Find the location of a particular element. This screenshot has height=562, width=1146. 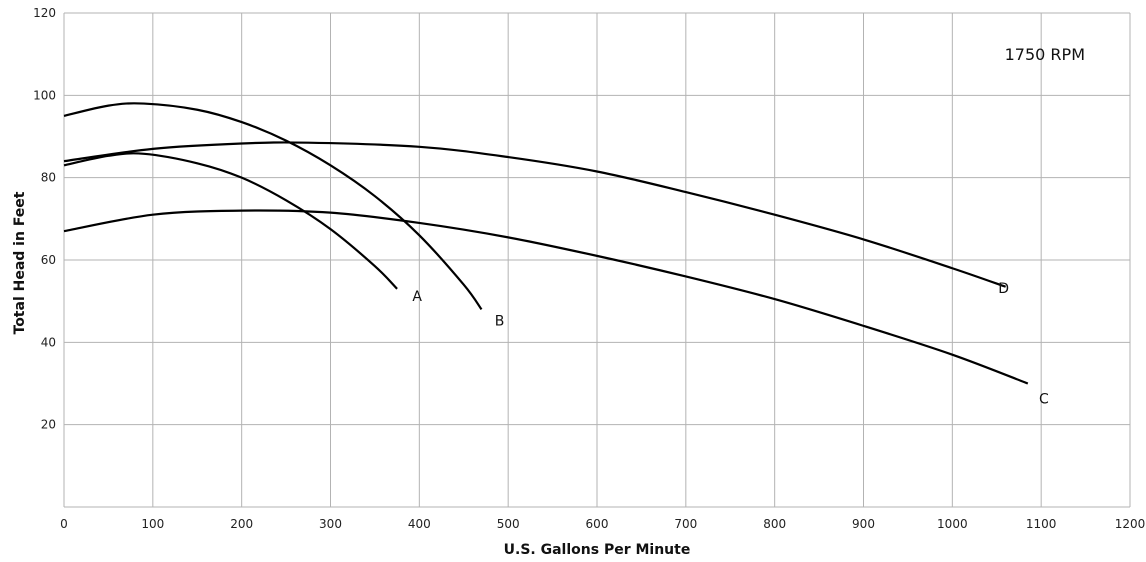

y-tick-label: 20 is located at coordinates (48, 425).